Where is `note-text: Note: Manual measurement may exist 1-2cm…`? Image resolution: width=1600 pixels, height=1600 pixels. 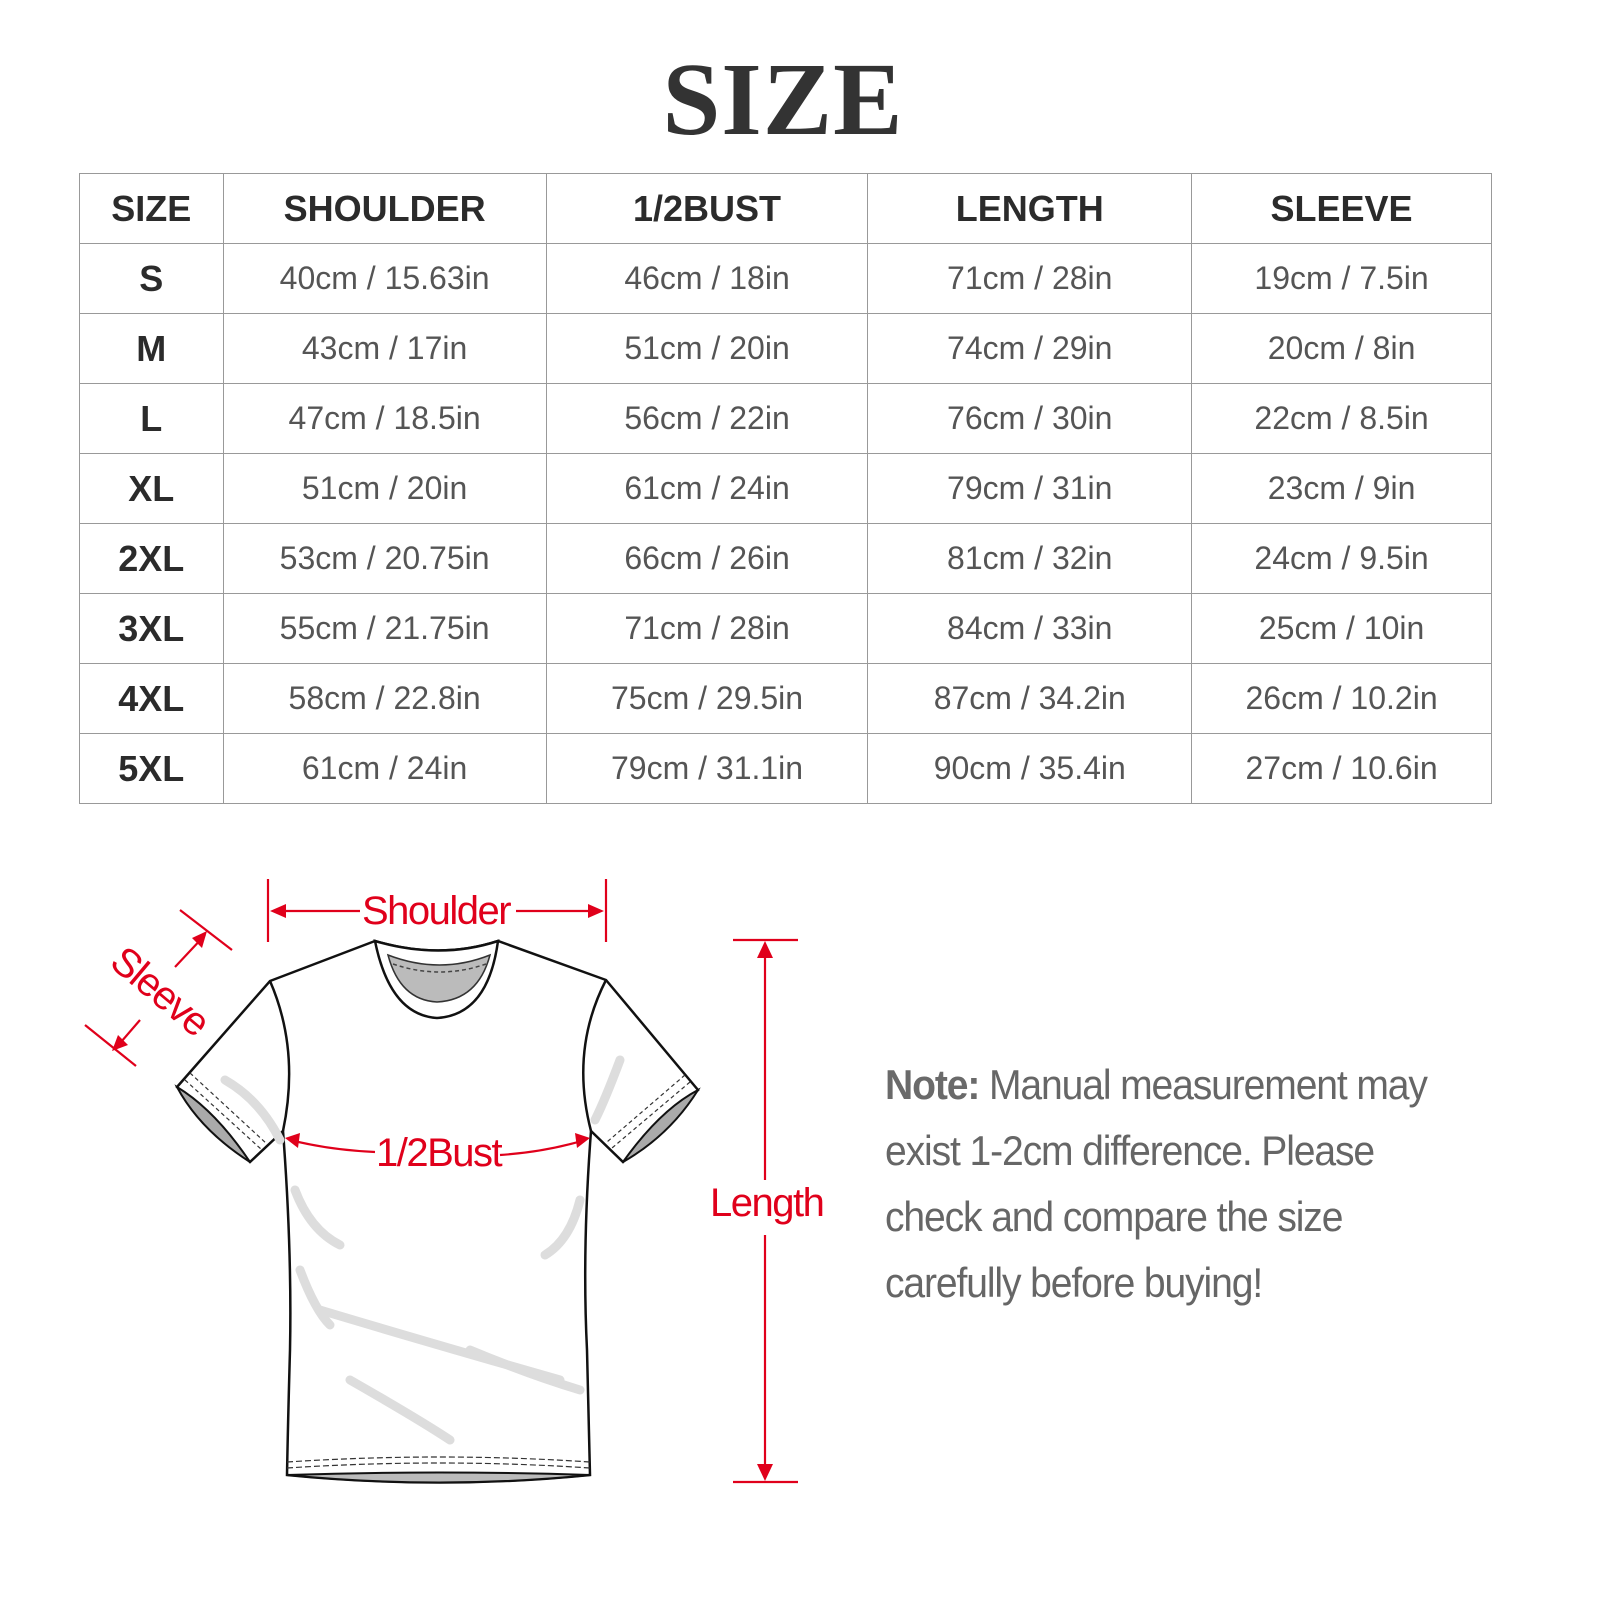
note-text: Note: Manual measurement may exist 1-2cm… is located at coordinates (1182, 1184).